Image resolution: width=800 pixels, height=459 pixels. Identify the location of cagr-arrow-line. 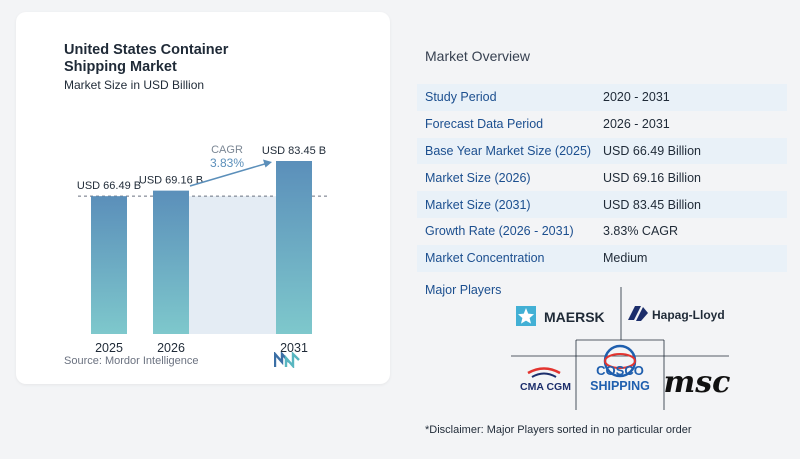
(229, 174).